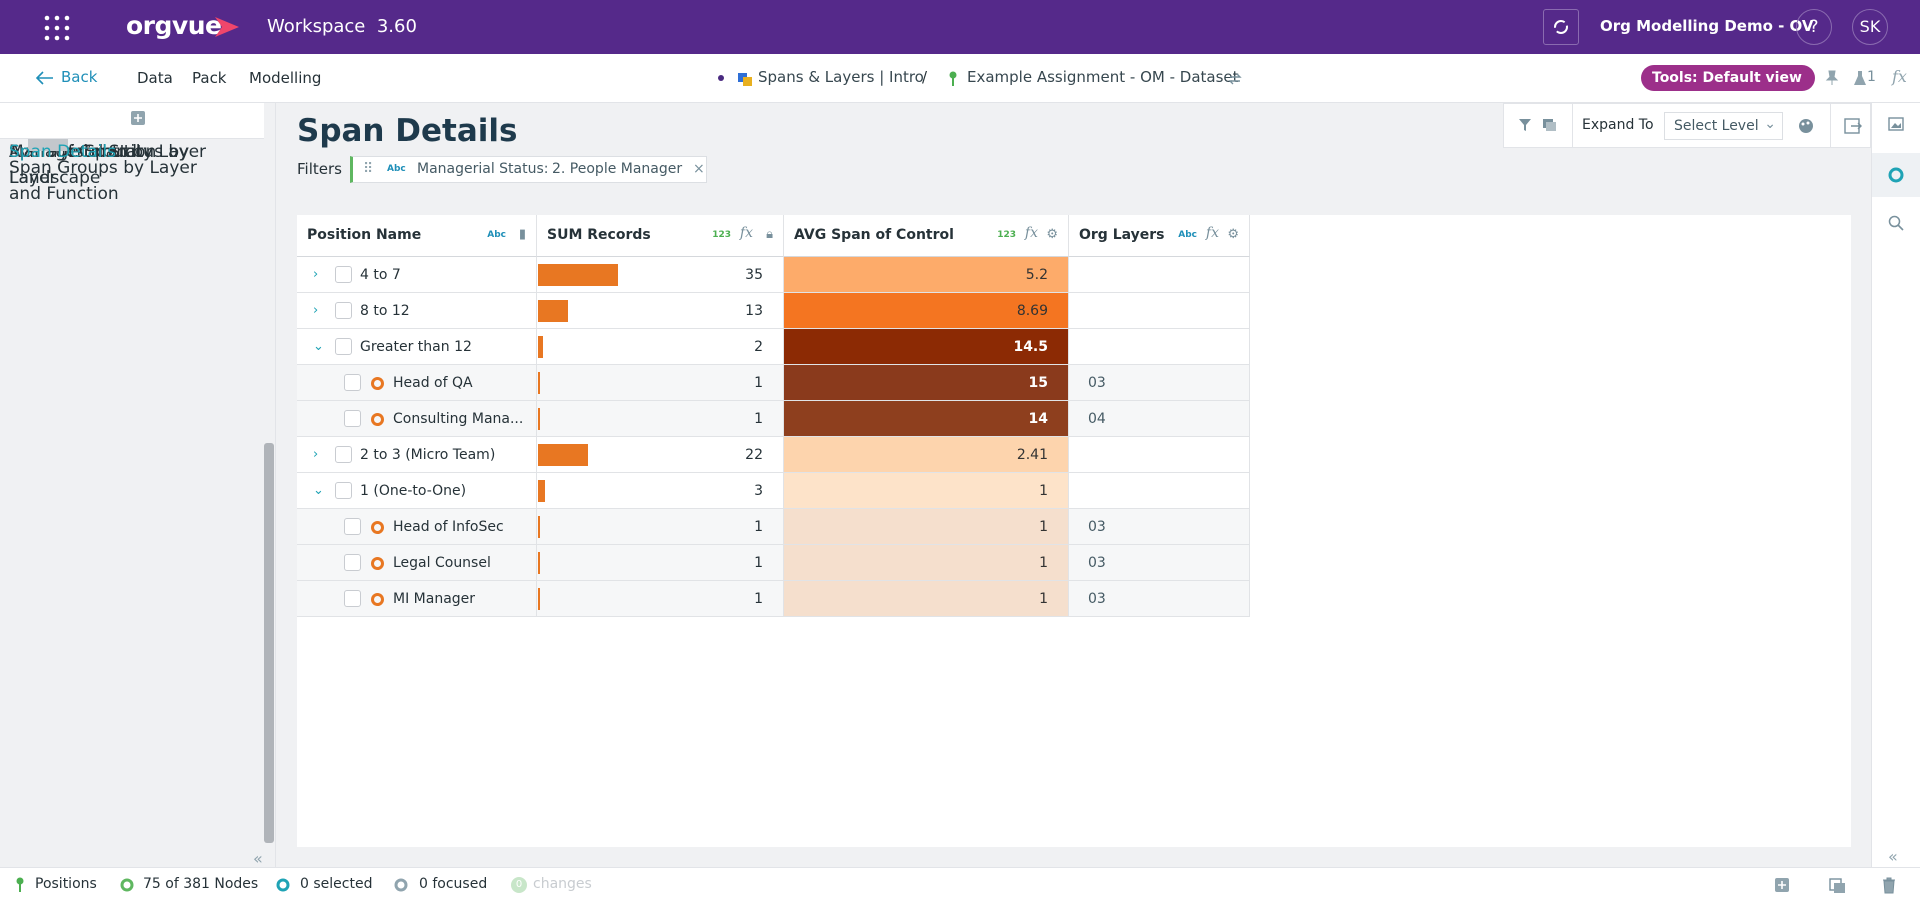  Describe the element at coordinates (66, 884) in the screenshot. I see `positions-label: Positions` at that location.